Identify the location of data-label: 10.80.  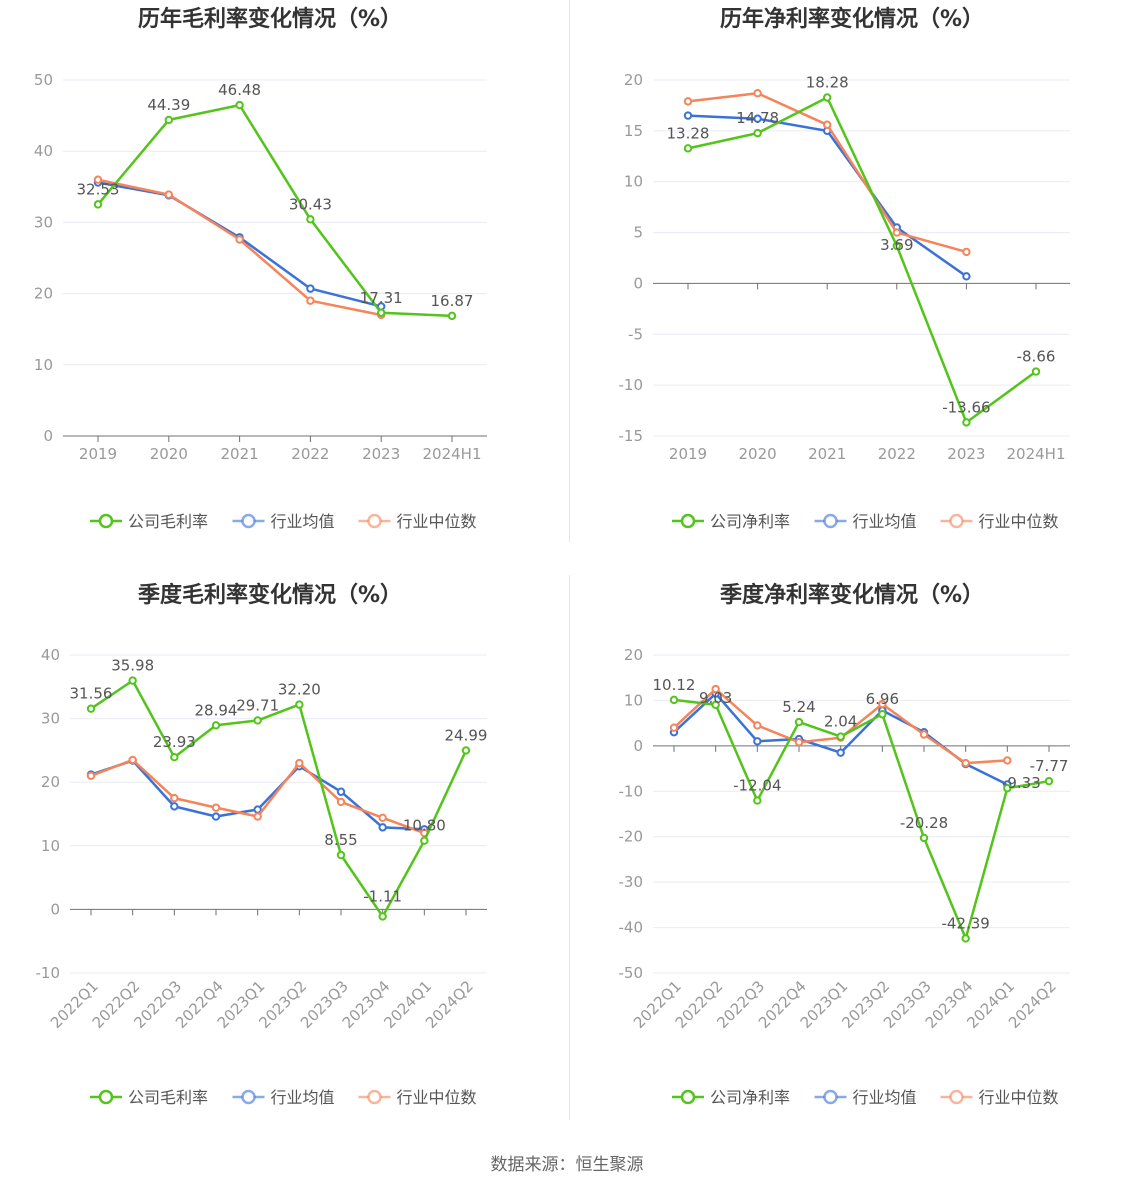
(424, 826).